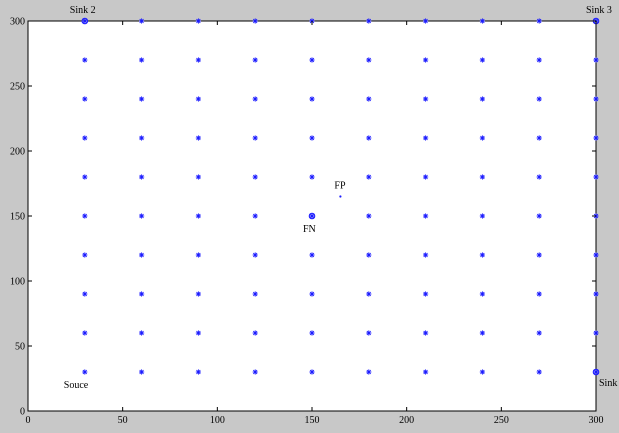  What do you see at coordinates (20, 347) in the screenshot?
I see `y-tick-label: 50` at bounding box center [20, 347].